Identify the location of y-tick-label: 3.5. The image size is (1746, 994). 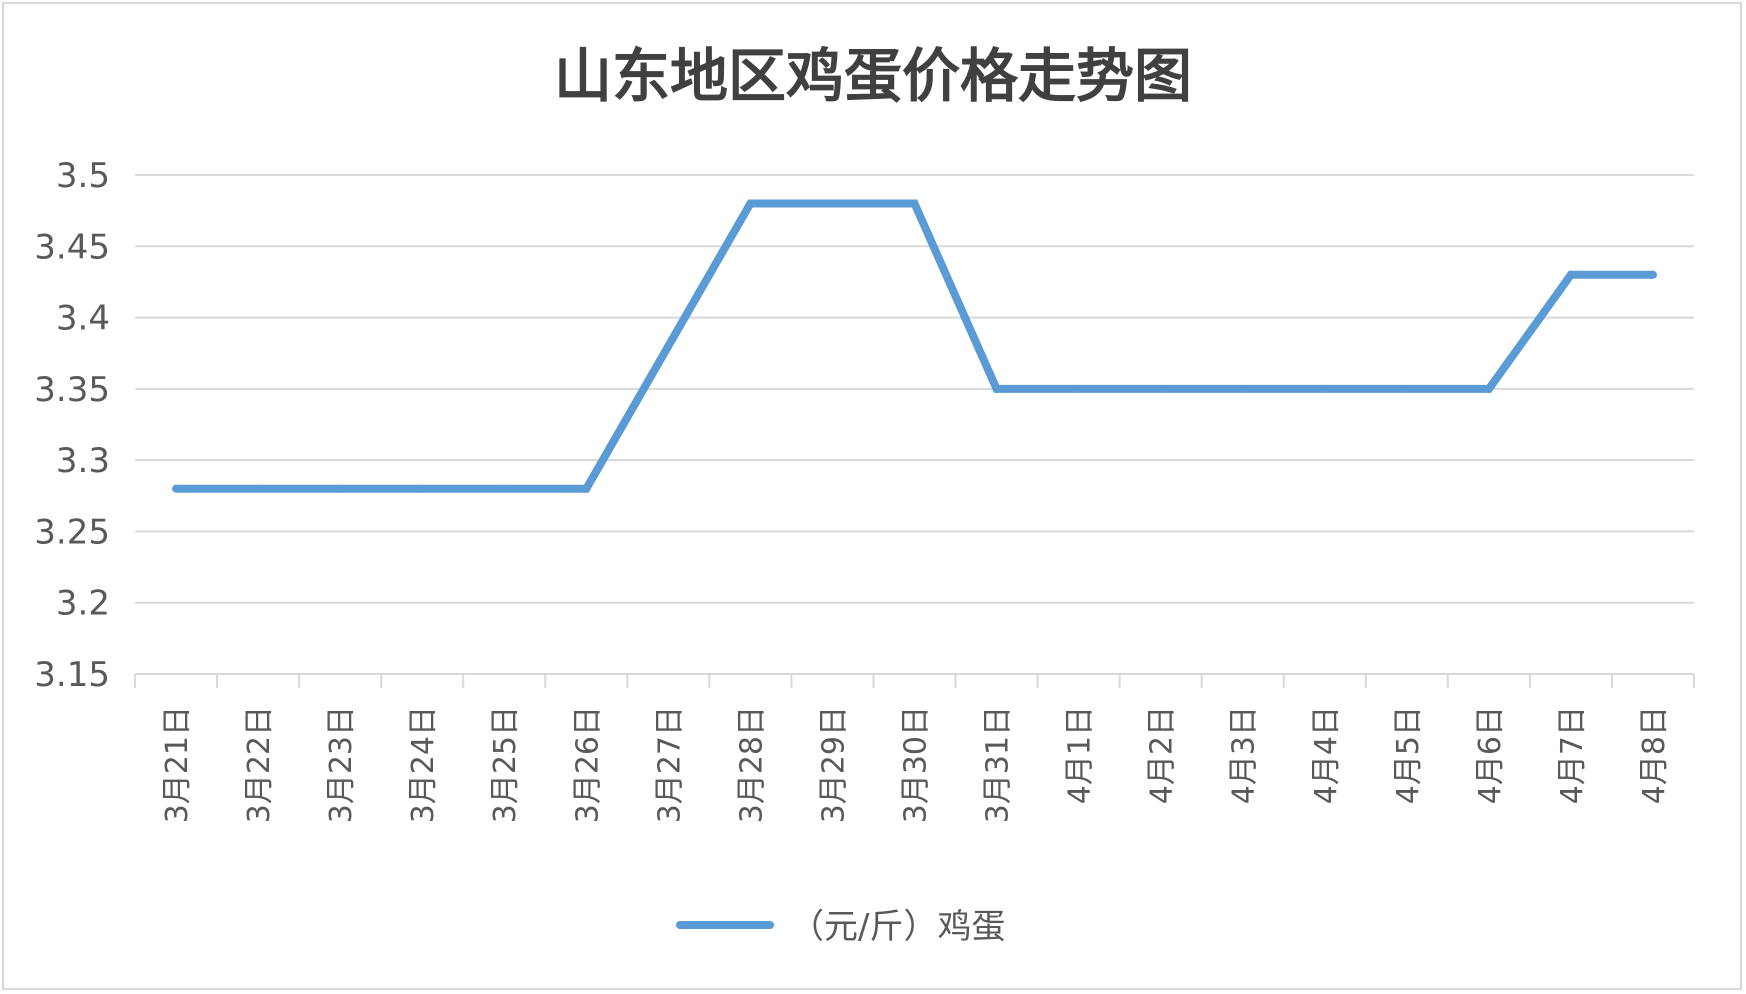
(83, 176).